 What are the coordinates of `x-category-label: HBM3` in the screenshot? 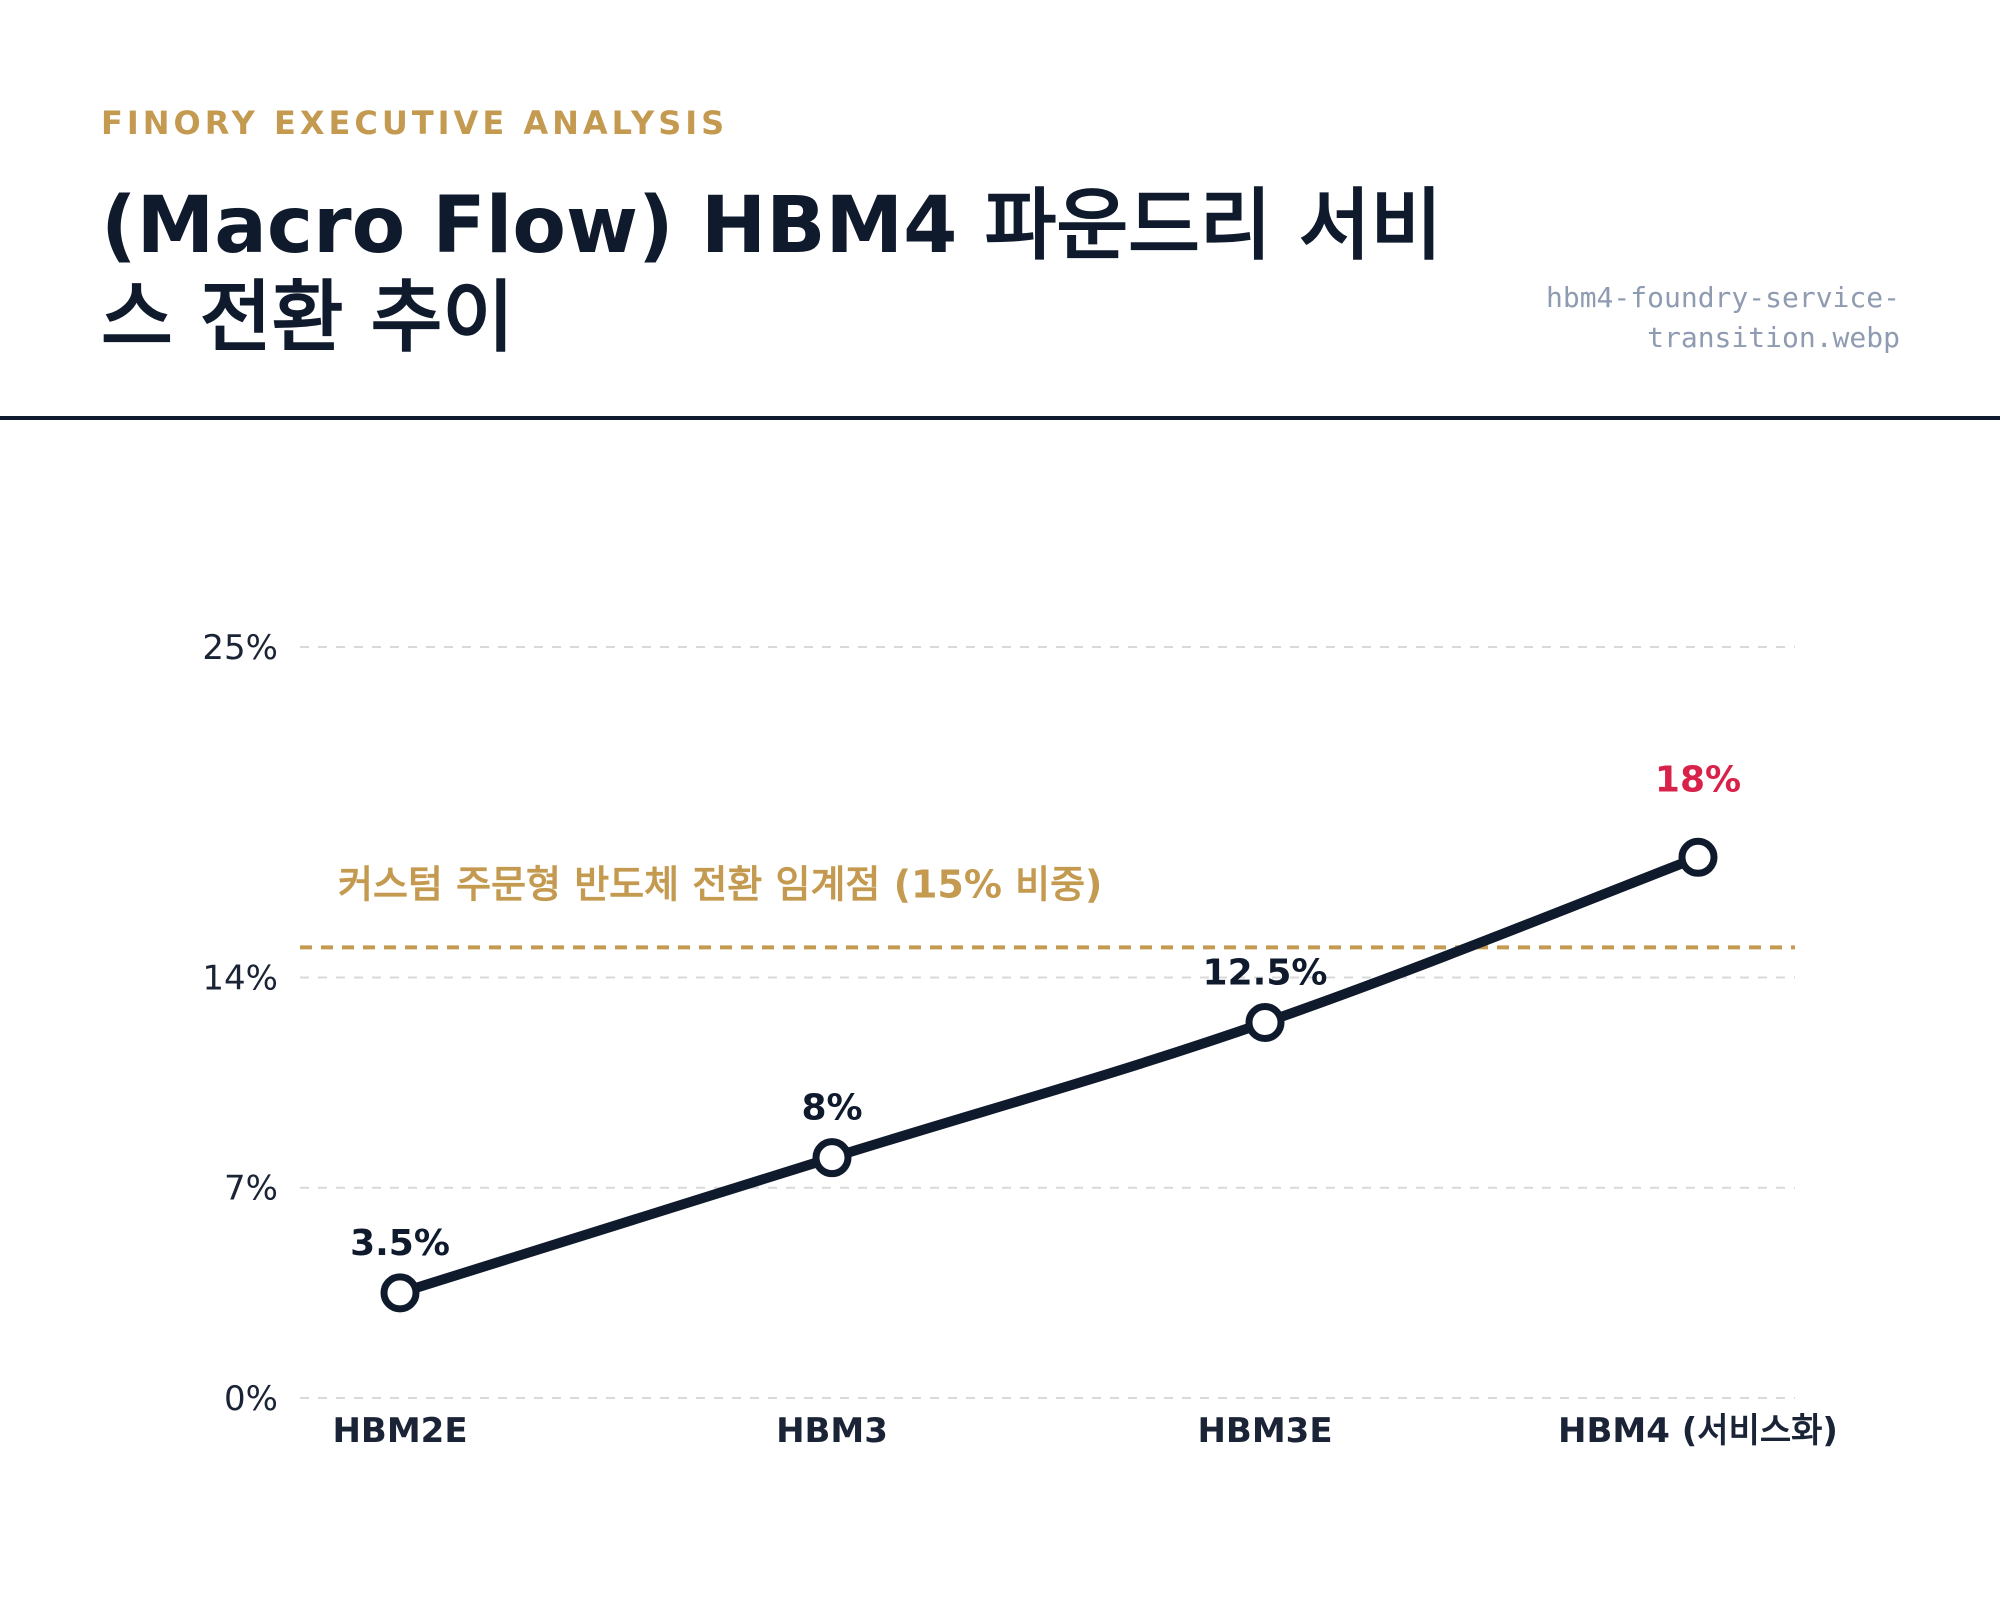 It's located at (832, 1431).